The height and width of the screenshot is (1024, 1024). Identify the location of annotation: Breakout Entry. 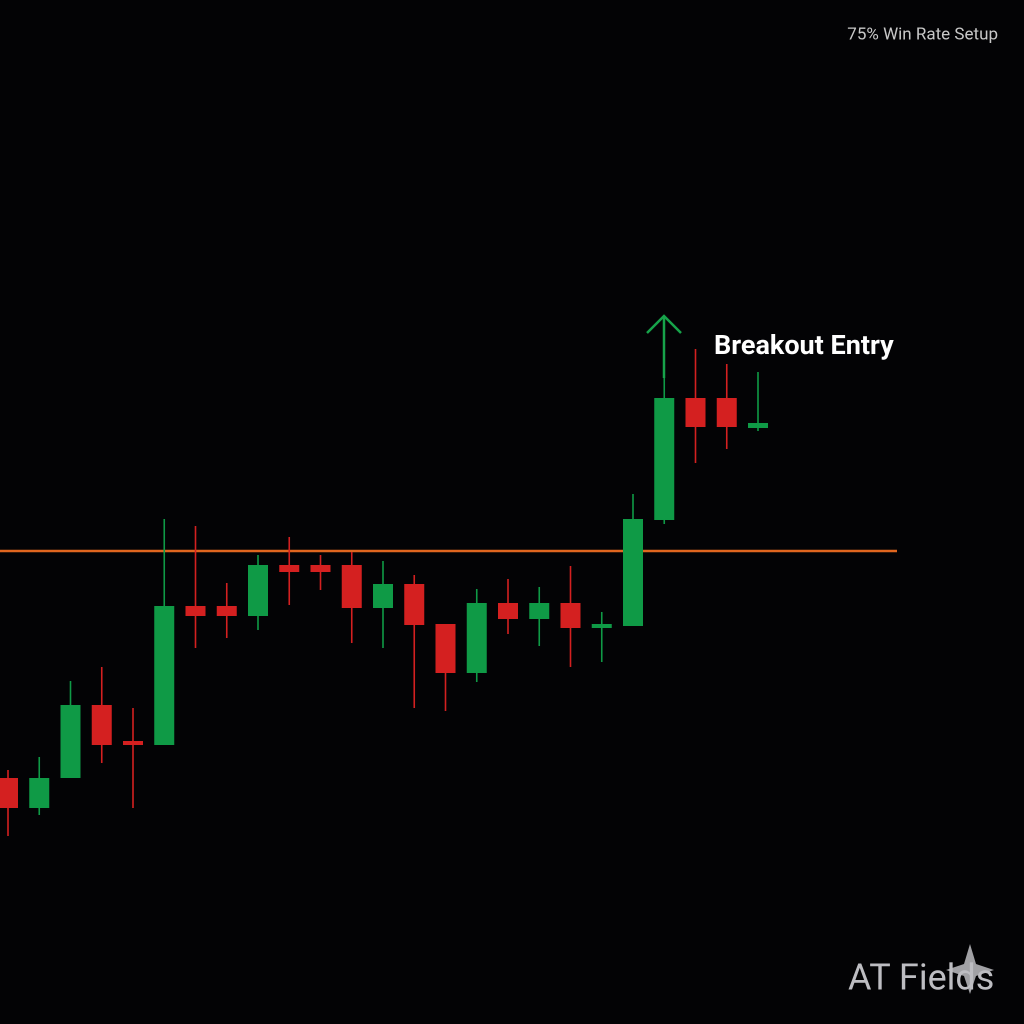
(804, 345).